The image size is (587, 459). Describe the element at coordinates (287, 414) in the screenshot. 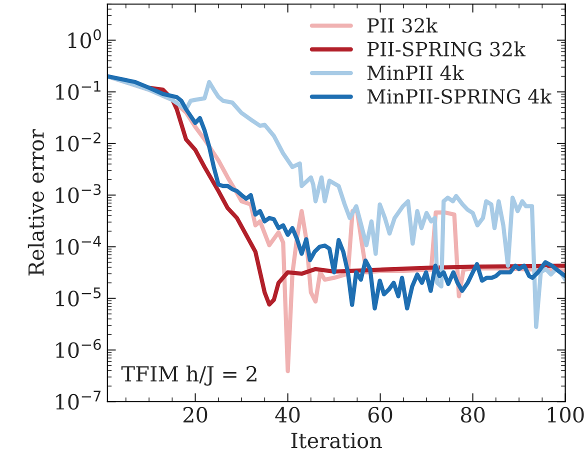

I see `x-tick-label: 40` at that location.